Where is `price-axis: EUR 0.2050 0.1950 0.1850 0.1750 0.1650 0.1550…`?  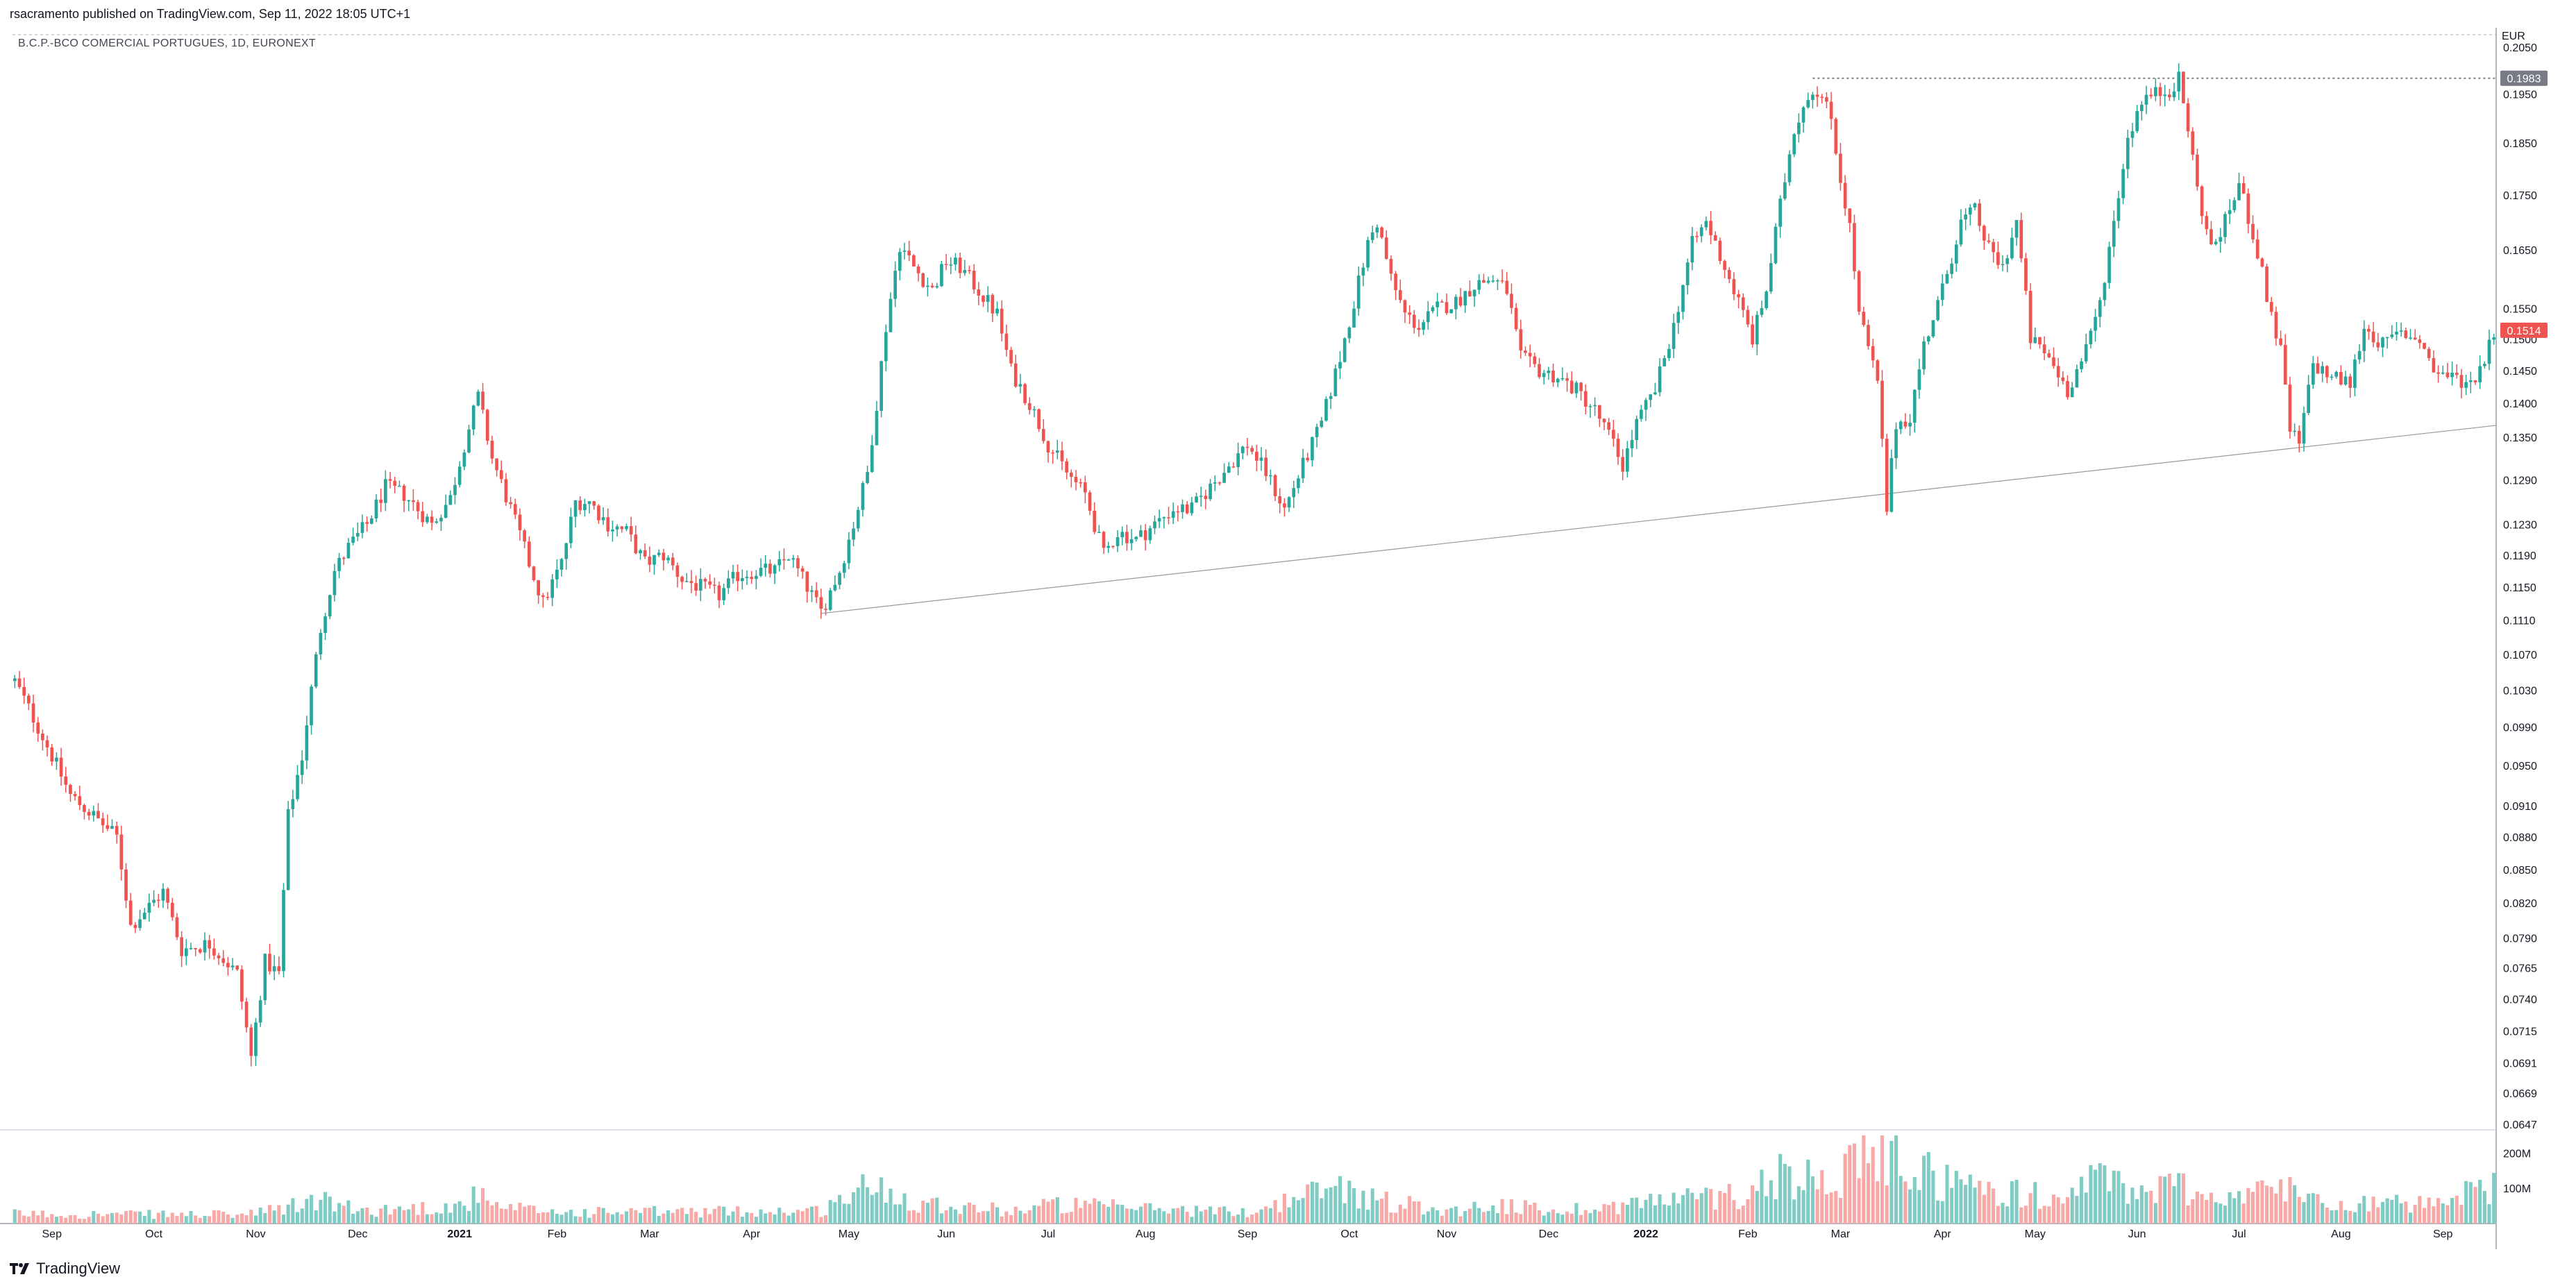 price-axis: EUR 0.2050 0.1950 0.1850 0.1750 0.1650 0.1550… is located at coordinates (2519, 613).